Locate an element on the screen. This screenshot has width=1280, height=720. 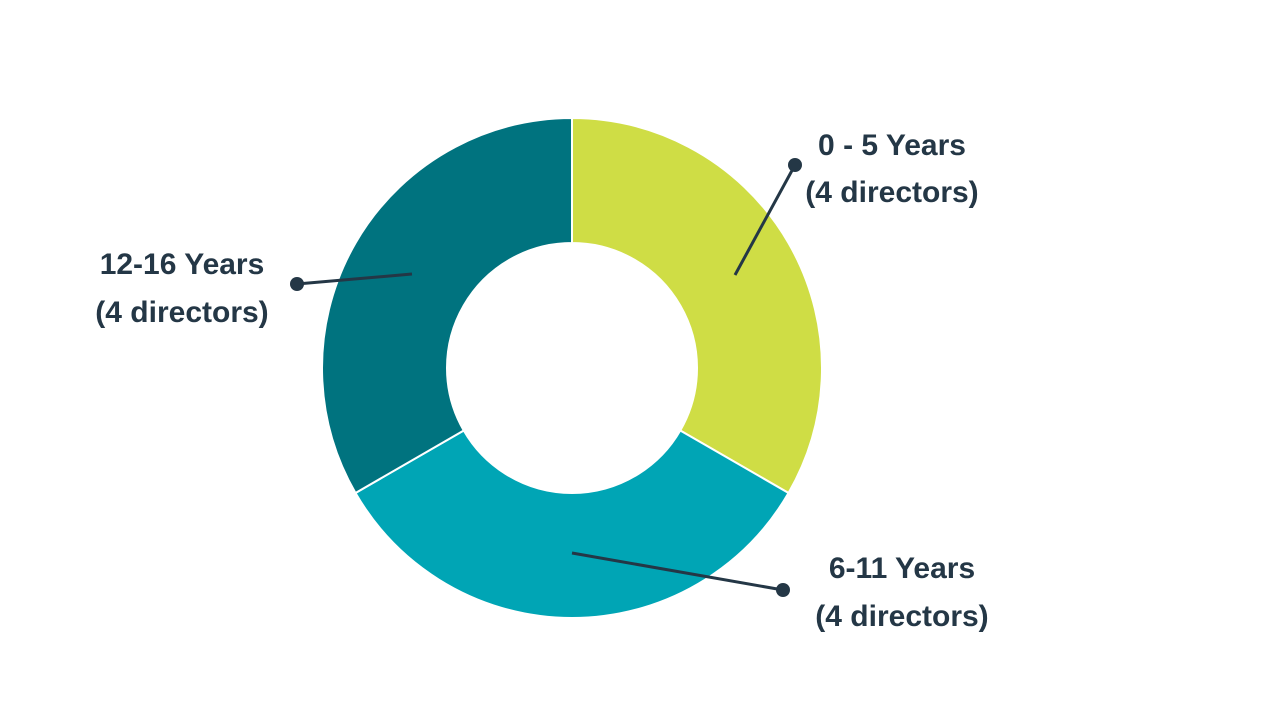
slice-sublabel-0: (4 directors) is located at coordinates (891, 192).